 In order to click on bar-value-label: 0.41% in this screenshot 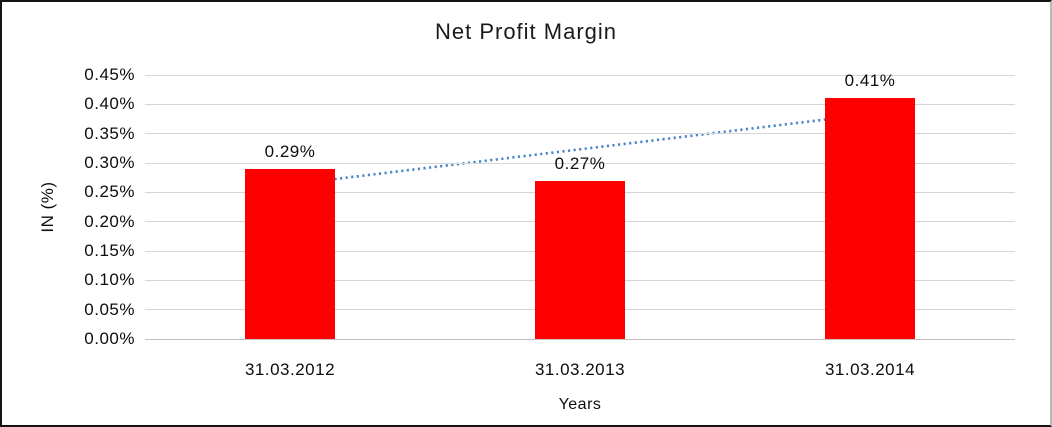, I will do `click(870, 81)`.